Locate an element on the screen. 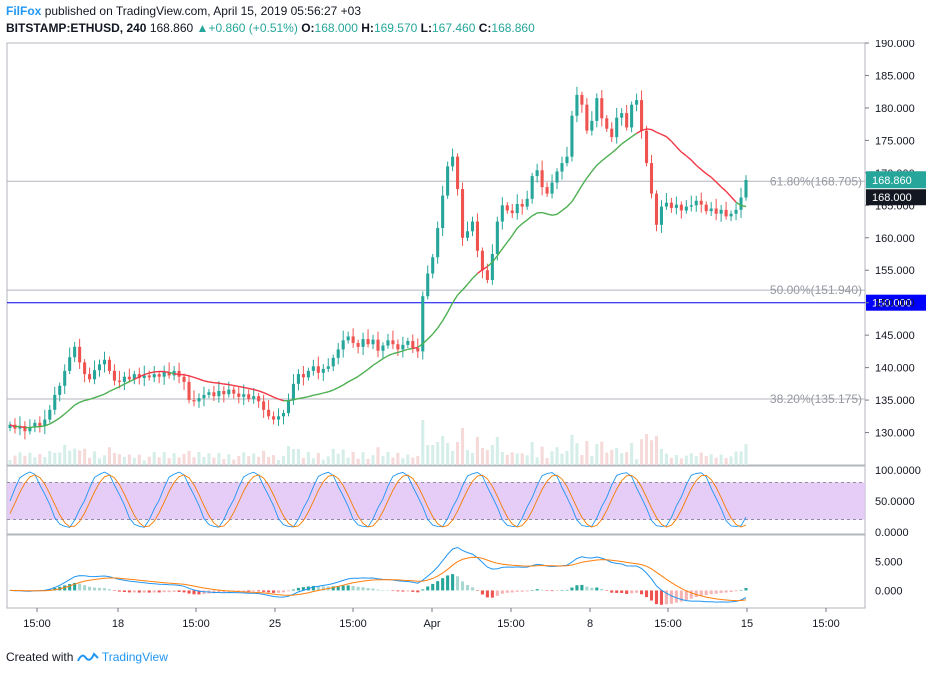  time-tick-label: 8 is located at coordinates (590, 624).